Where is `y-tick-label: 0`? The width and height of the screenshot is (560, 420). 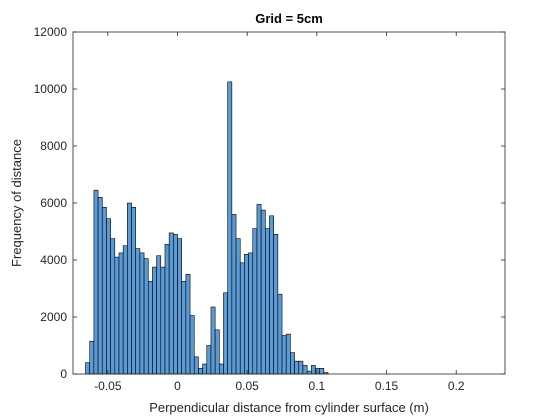
y-tick-label: 0 is located at coordinates (63, 374).